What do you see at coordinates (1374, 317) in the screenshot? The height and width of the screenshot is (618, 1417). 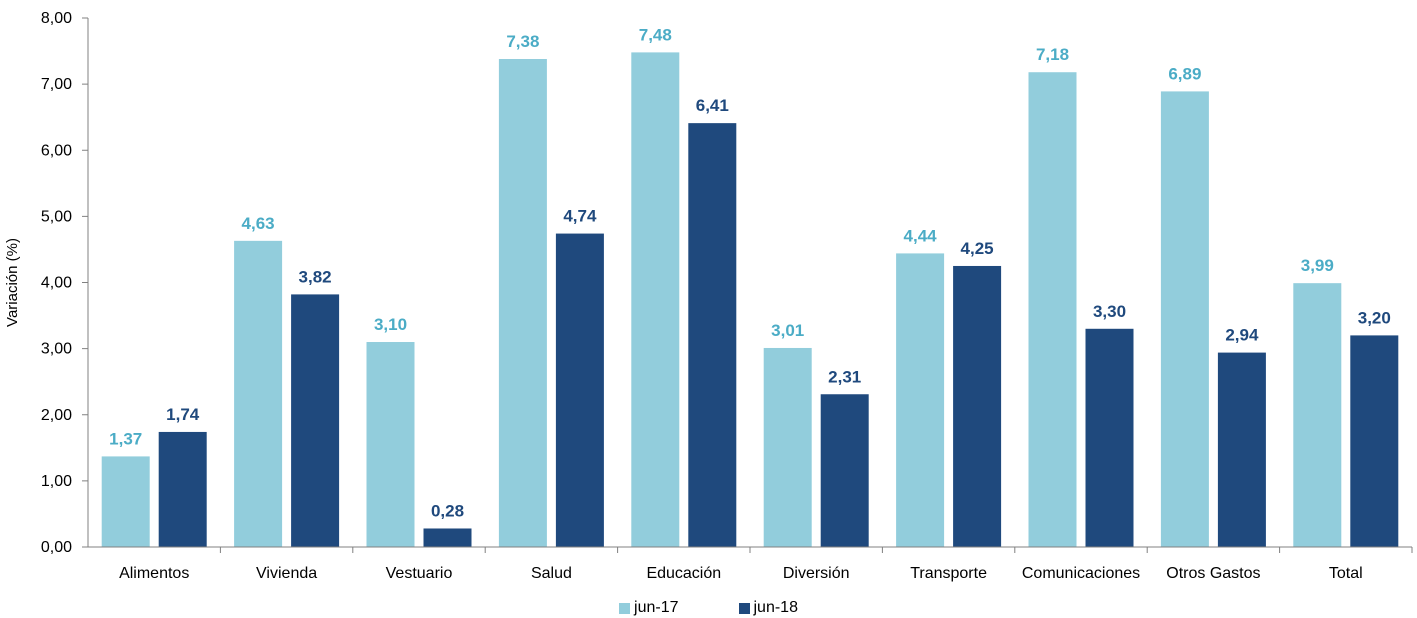 I see `data-label-jun-18: 3,20` at bounding box center [1374, 317].